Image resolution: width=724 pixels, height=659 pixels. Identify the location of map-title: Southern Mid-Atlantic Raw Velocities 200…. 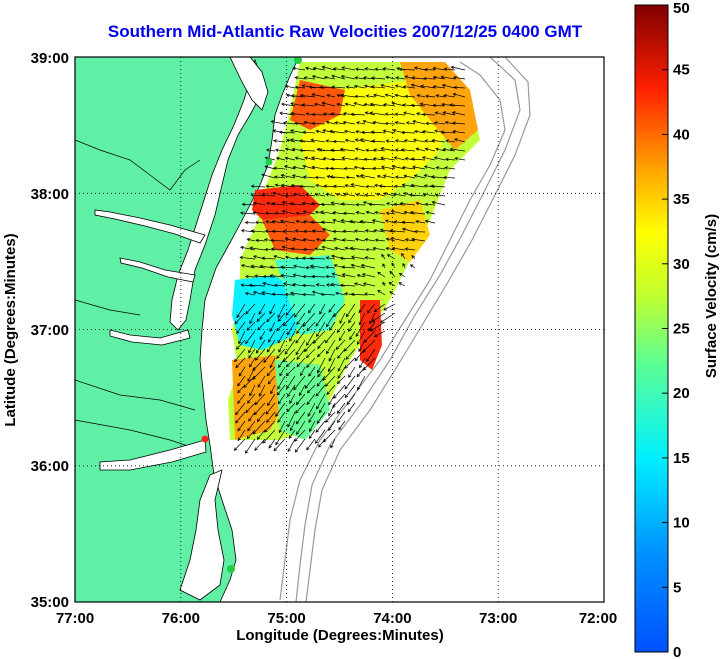
(345, 31).